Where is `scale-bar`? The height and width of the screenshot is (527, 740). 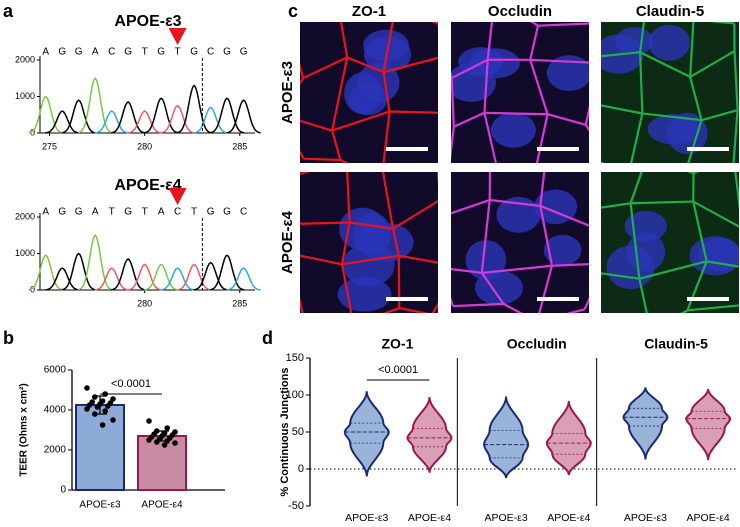
scale-bar is located at coordinates (558, 299).